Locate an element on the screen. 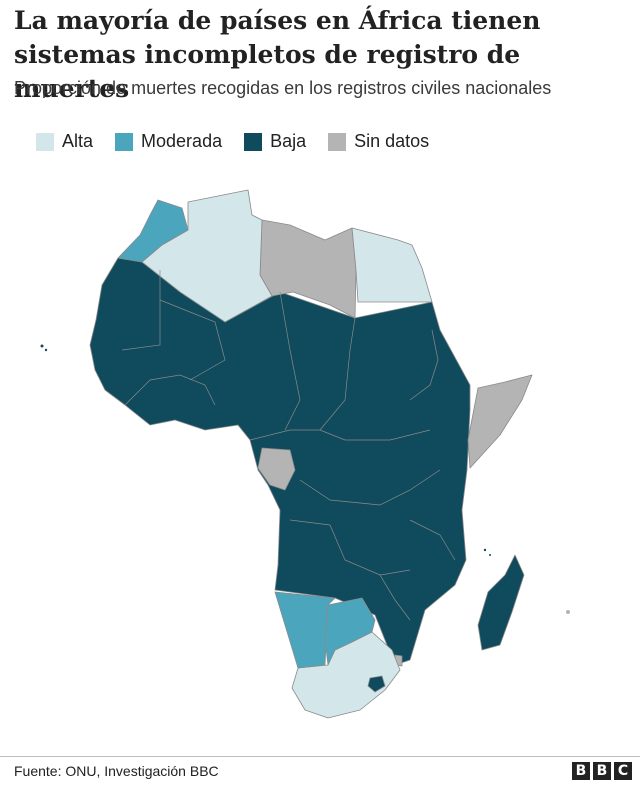 This screenshot has height=786, width=640. legend-item-alta: Alta is located at coordinates (64, 141).